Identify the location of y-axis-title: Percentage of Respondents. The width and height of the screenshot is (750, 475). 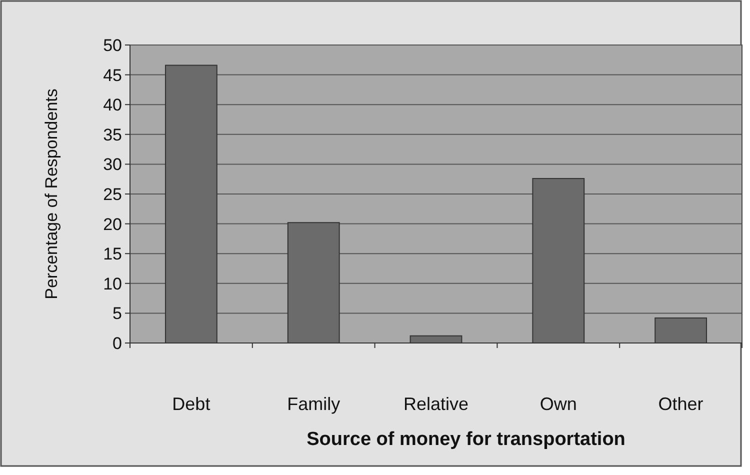
(51, 194).